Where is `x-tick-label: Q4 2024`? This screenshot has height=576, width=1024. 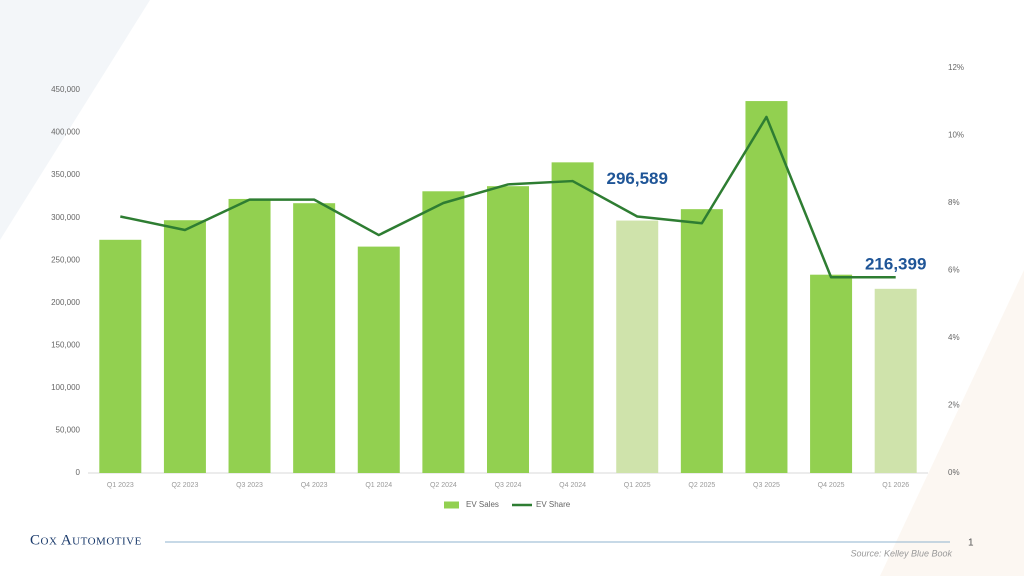 x-tick-label: Q4 2024 is located at coordinates (572, 485).